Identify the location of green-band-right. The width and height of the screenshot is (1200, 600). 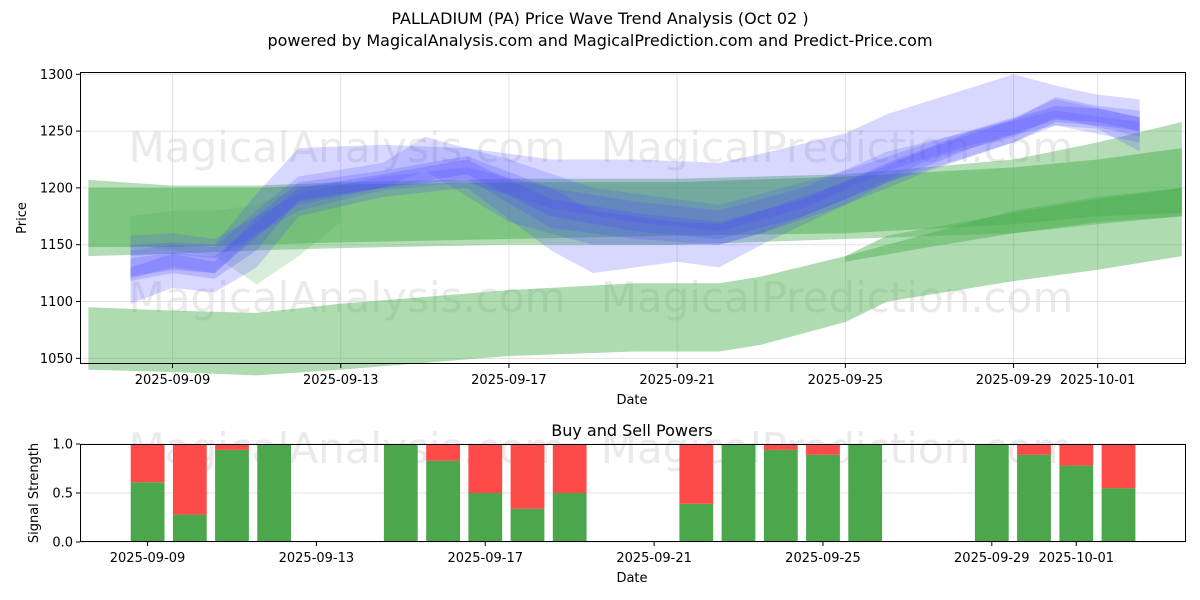
(1013, 224).